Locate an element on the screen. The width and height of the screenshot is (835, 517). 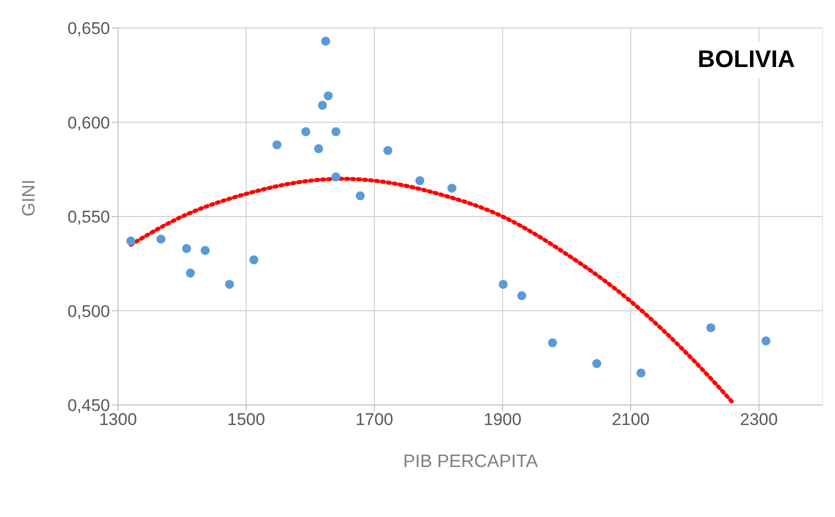
x-tick-label: 1700 is located at coordinates (374, 420).